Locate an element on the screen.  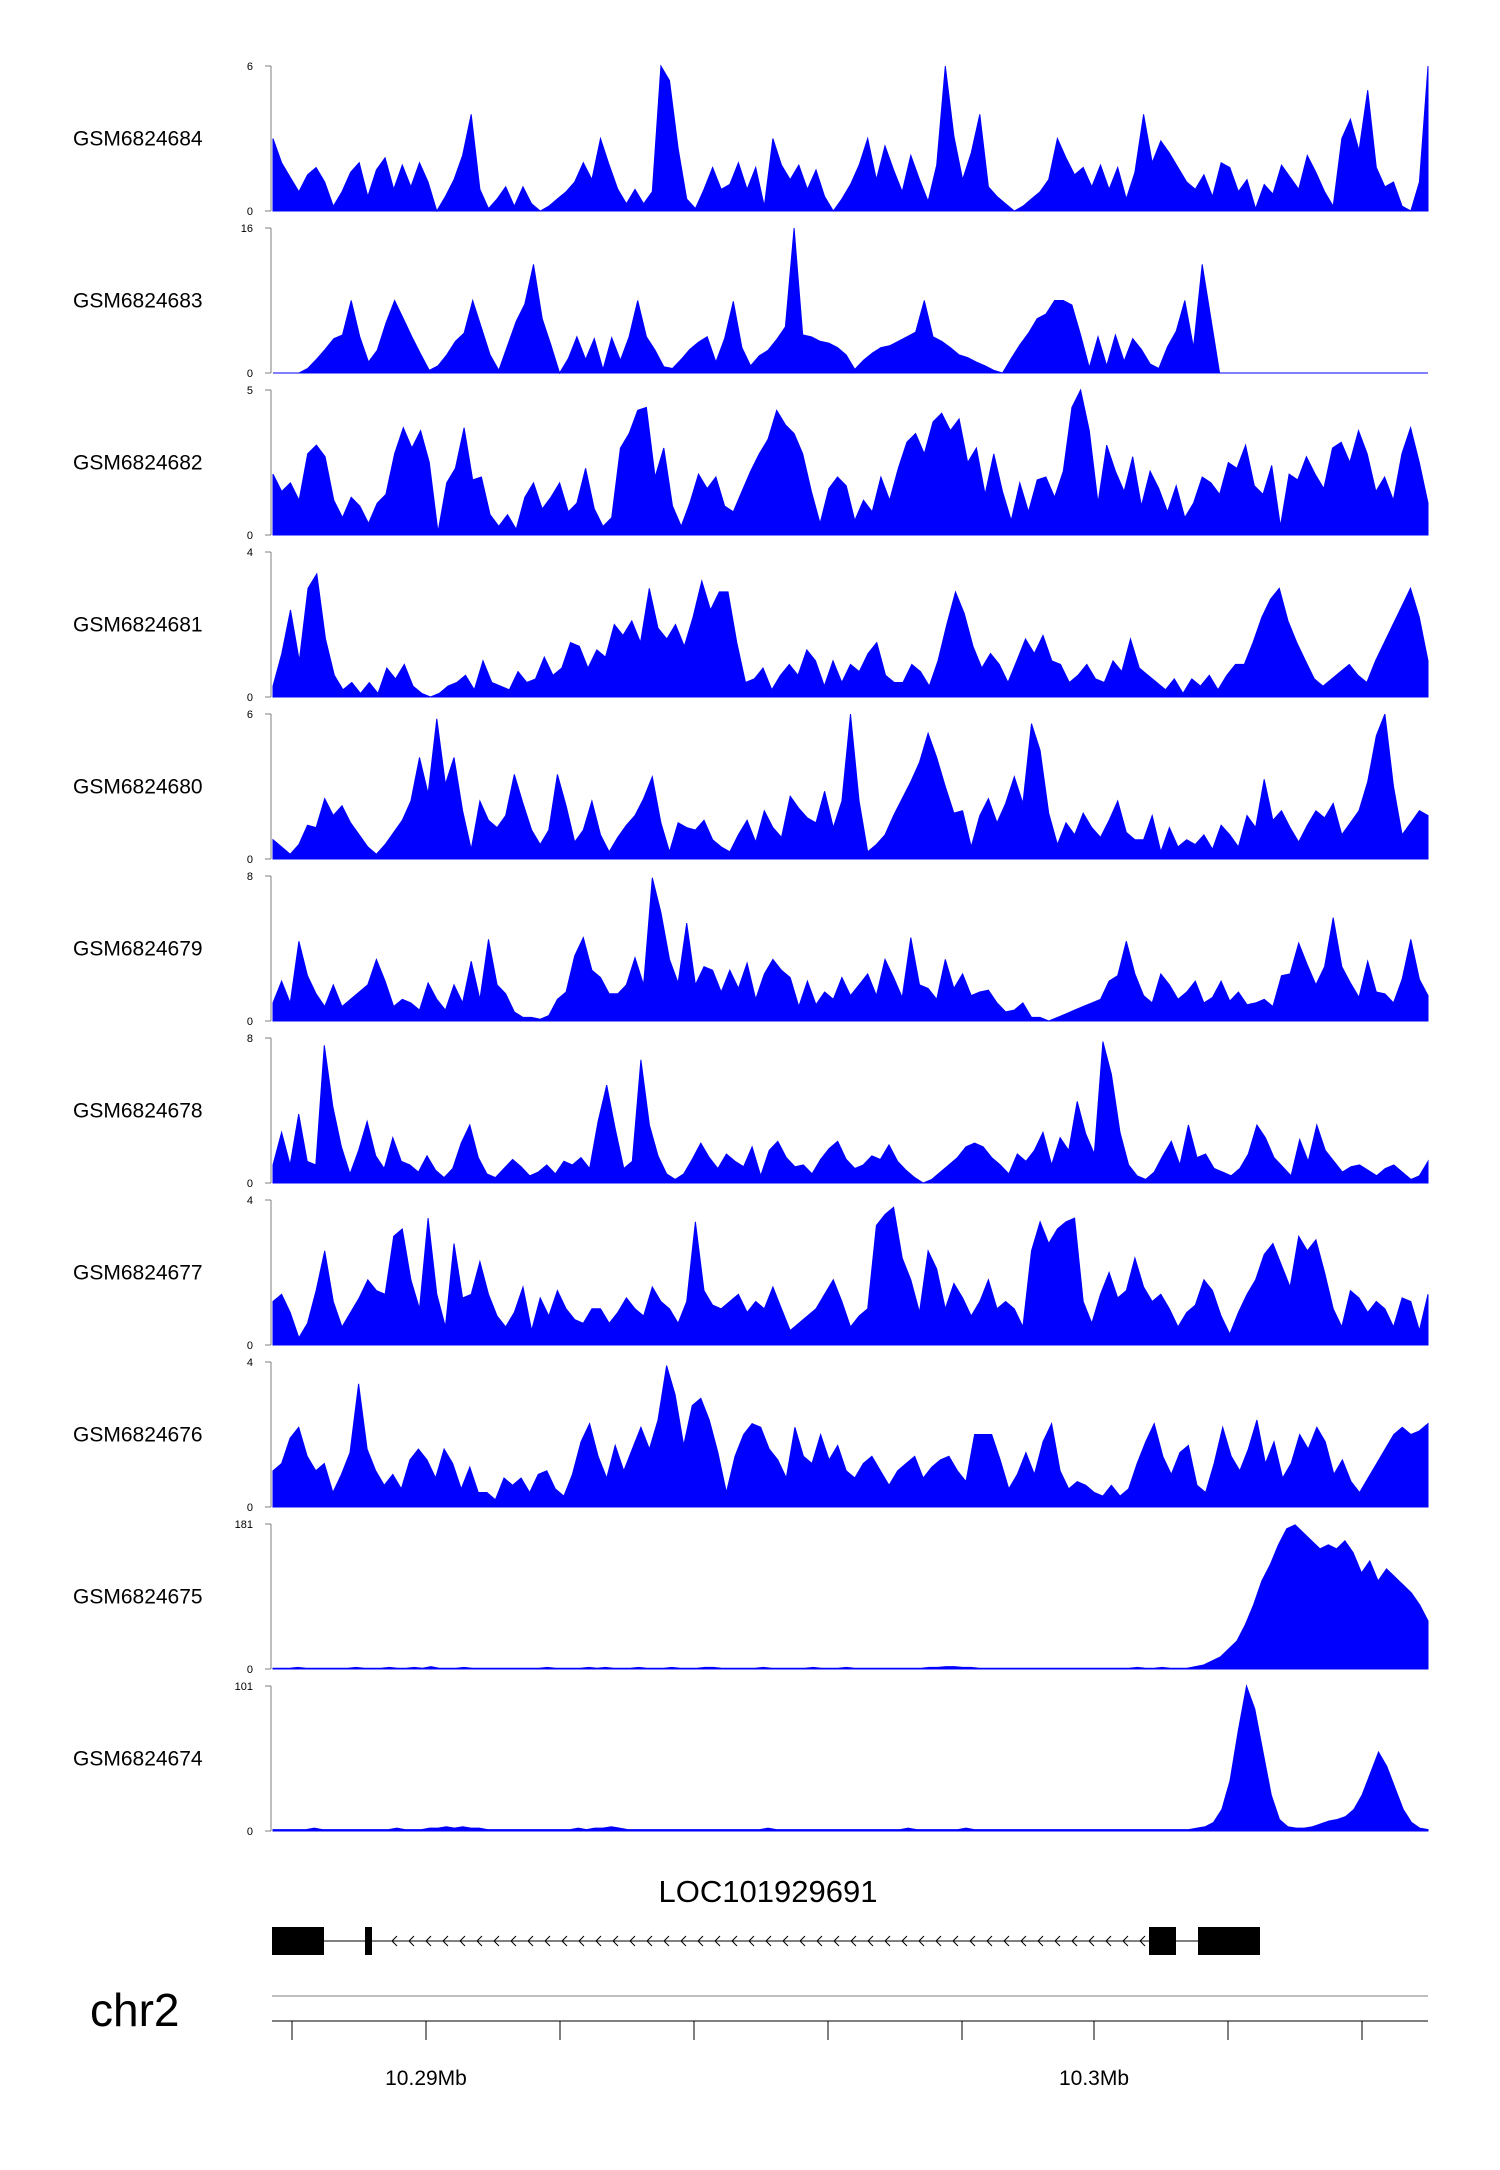
track-name-label: GSM6824676 is located at coordinates (138, 1435).